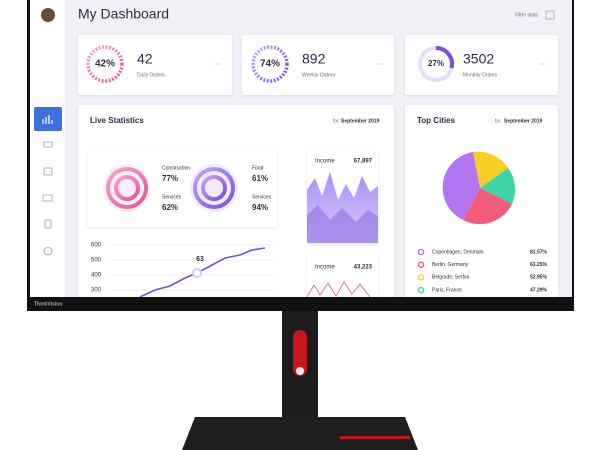  What do you see at coordinates (539, 290) in the screenshot?
I see `city-value: 47.29%` at bounding box center [539, 290].